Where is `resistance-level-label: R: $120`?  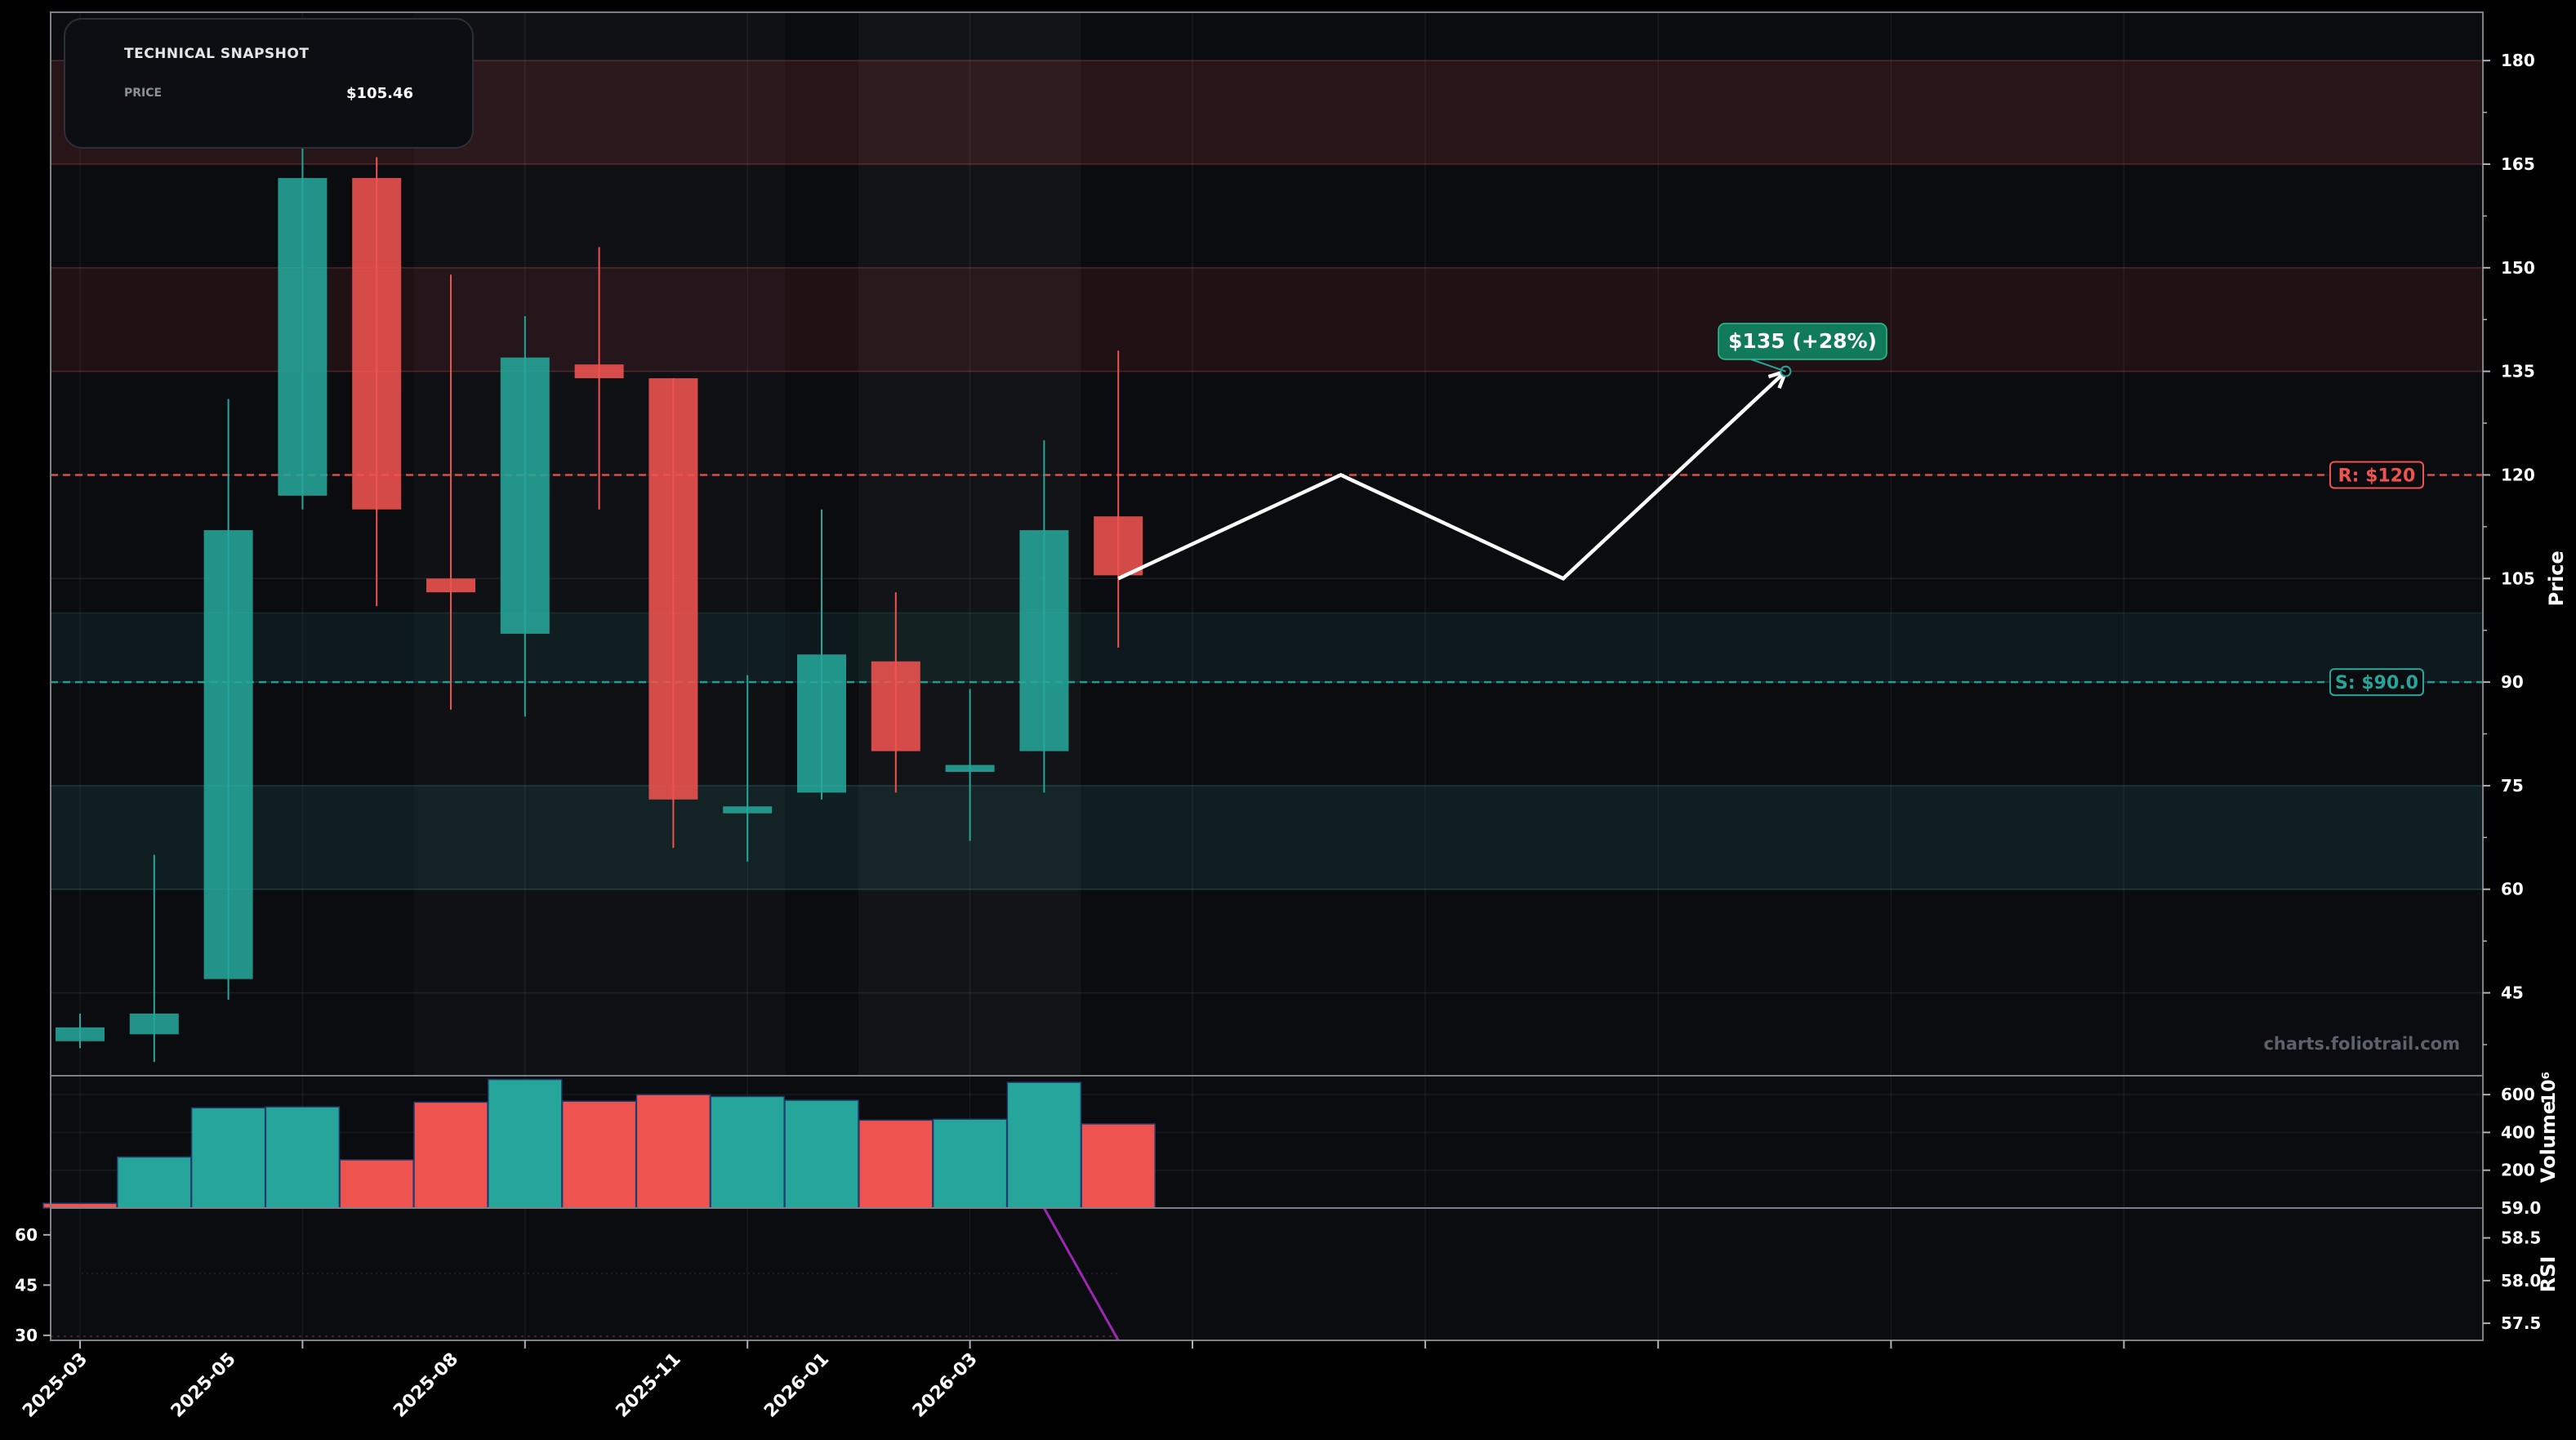
resistance-level-label: R: $120 is located at coordinates (2377, 476).